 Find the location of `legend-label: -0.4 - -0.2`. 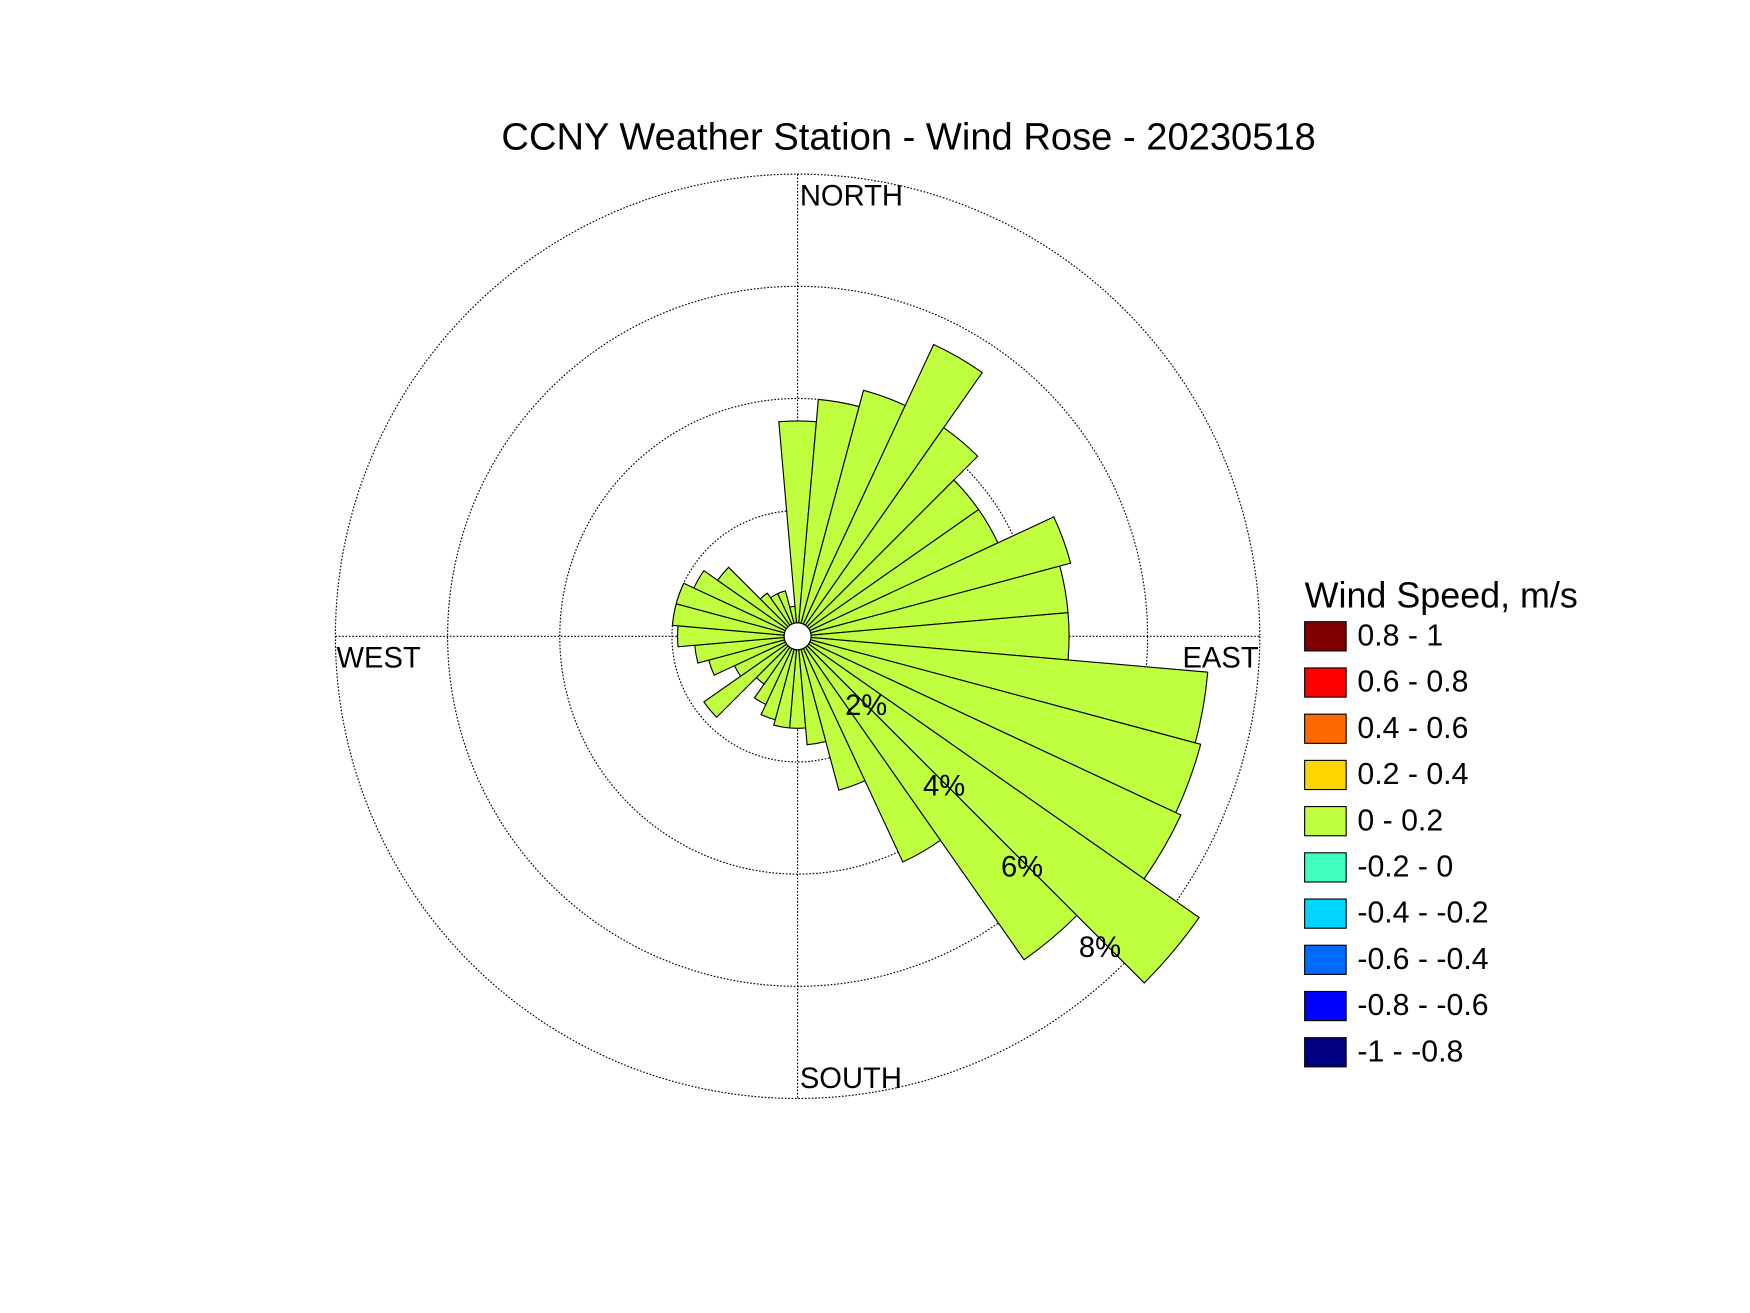

legend-label: -0.4 - -0.2 is located at coordinates (1422, 913).